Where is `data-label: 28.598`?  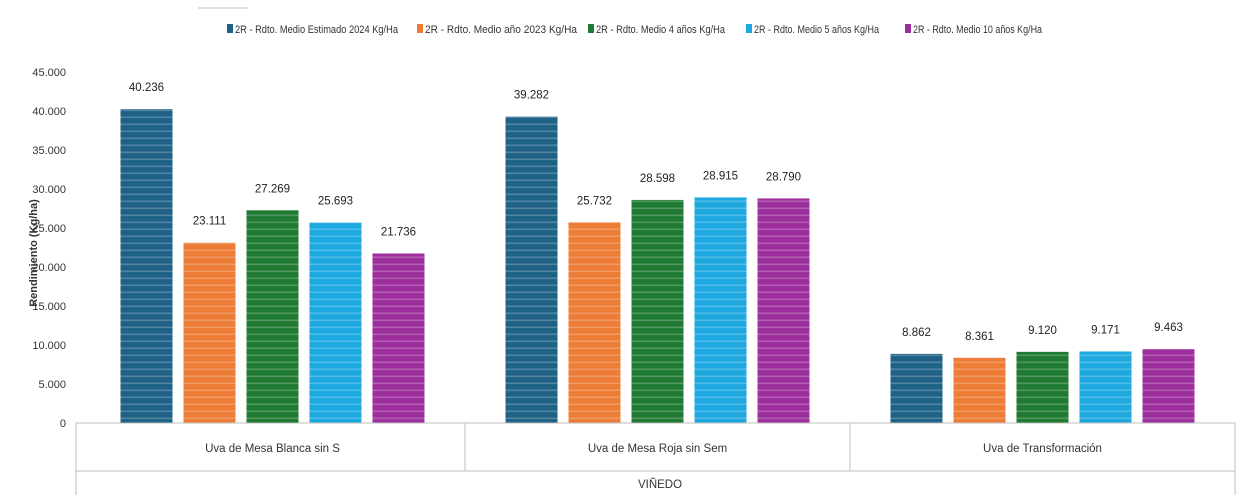
data-label: 28.598 is located at coordinates (657, 179).